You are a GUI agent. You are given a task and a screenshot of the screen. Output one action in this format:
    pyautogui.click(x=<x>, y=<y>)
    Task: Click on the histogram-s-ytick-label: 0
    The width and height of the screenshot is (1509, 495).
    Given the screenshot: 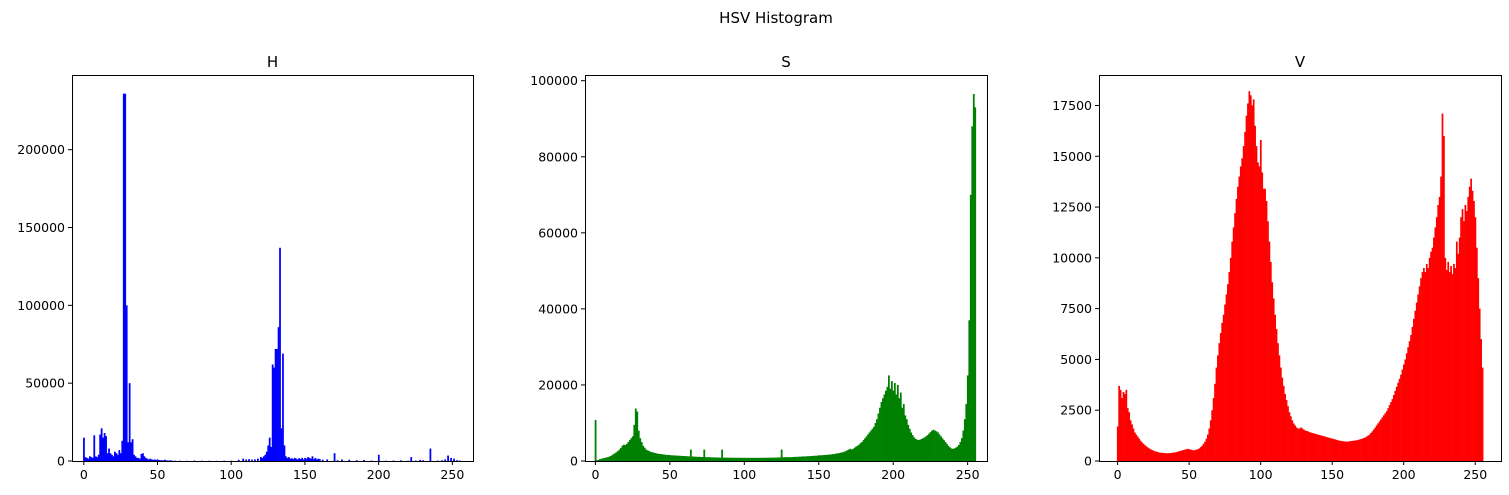 What is the action you would take?
    pyautogui.click(x=574, y=461)
    